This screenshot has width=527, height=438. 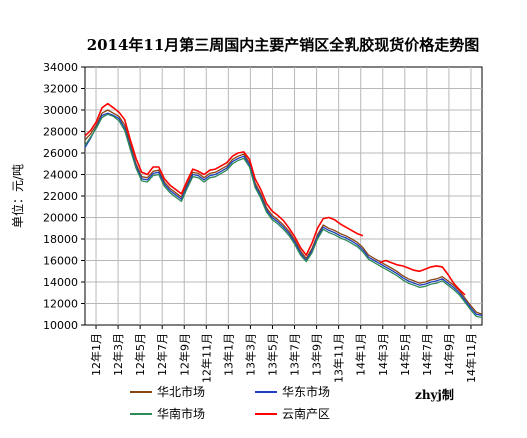 I want to click on y-tick-label: 24000, so click(x=60, y=175).